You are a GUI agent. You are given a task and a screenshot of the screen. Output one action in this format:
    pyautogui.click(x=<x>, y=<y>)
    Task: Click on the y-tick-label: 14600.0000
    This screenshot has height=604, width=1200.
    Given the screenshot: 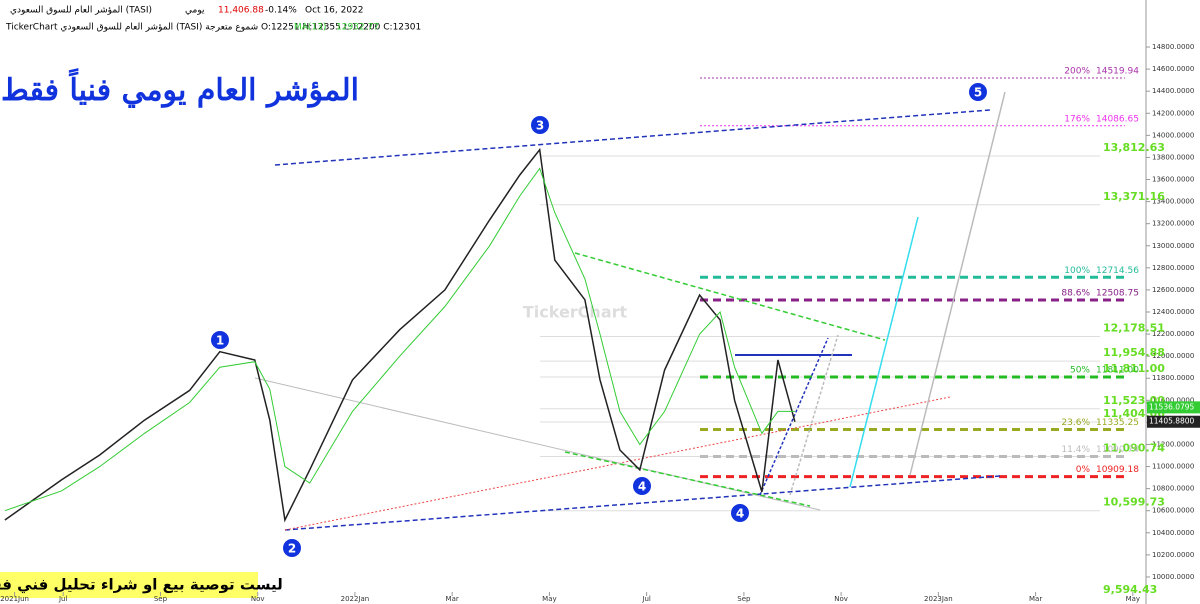 What is the action you would take?
    pyautogui.click(x=1173, y=69)
    